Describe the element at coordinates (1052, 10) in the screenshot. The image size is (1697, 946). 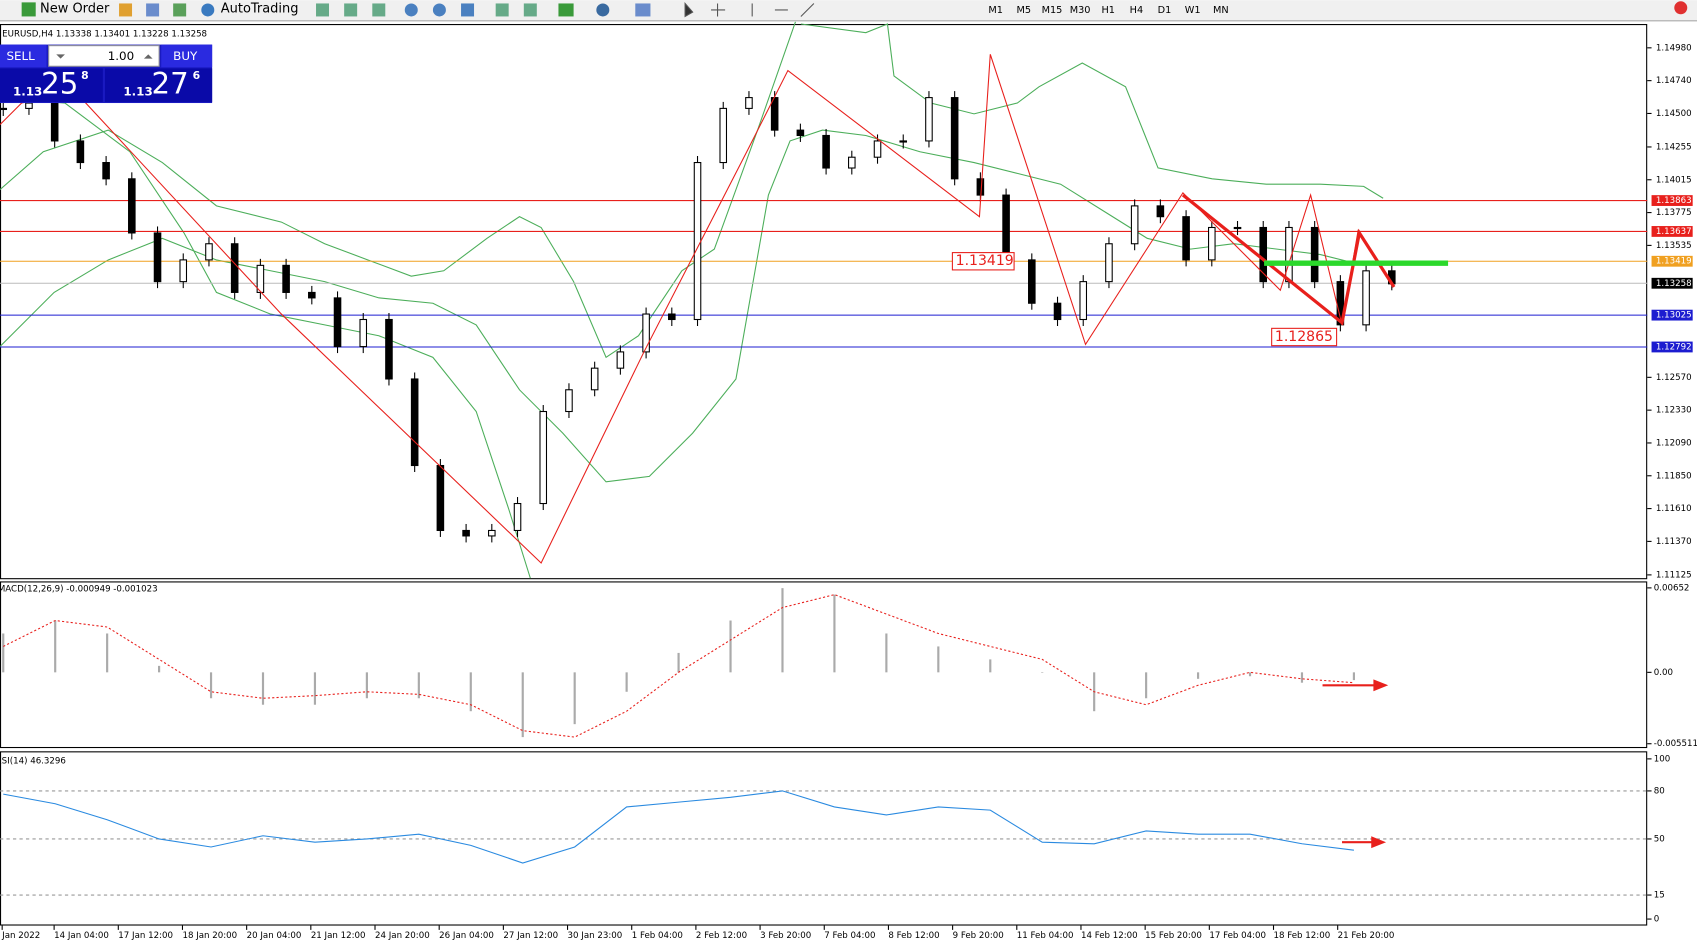
I see `timeframe-button: M15` at that location.